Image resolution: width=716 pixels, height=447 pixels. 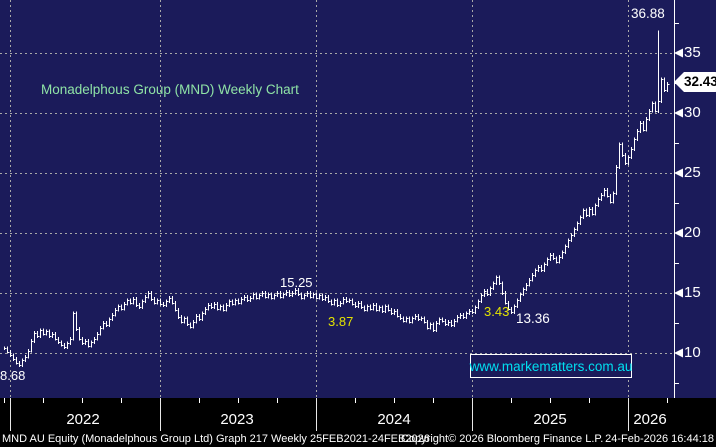 I want to click on chart-title: Monadelphous Group (MND) Weekly Chart, so click(x=170, y=89).